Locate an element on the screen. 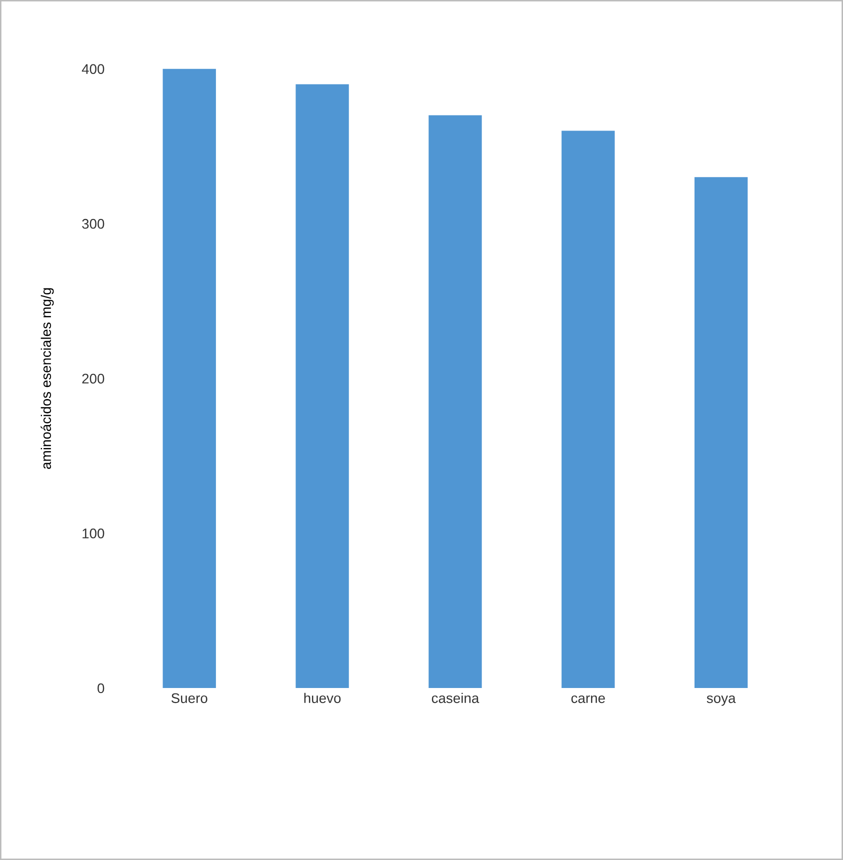 The height and width of the screenshot is (860, 843). x-tick-label: carne is located at coordinates (588, 699).